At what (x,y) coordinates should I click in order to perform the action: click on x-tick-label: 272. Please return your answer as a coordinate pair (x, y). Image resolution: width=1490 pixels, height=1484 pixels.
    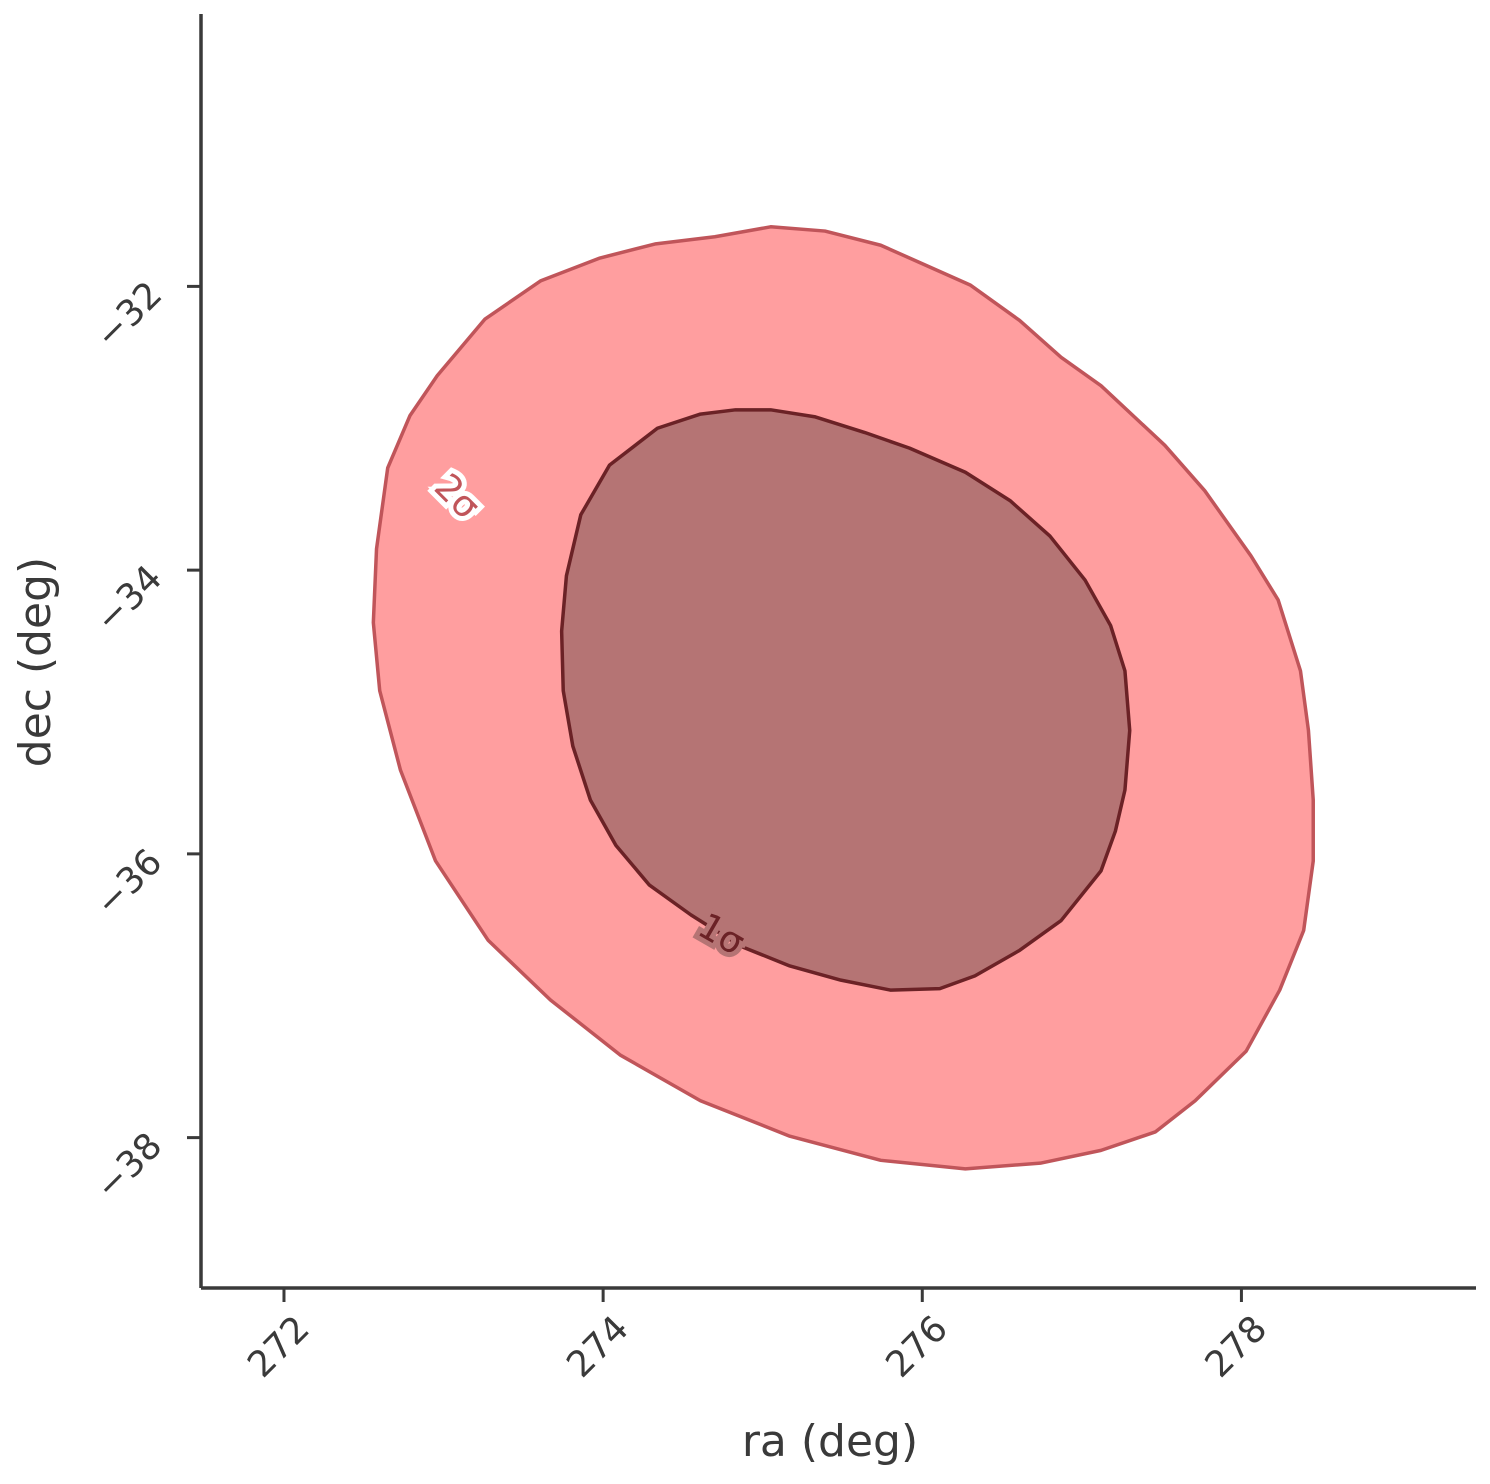
    Looking at the image, I should click on (279, 1347).